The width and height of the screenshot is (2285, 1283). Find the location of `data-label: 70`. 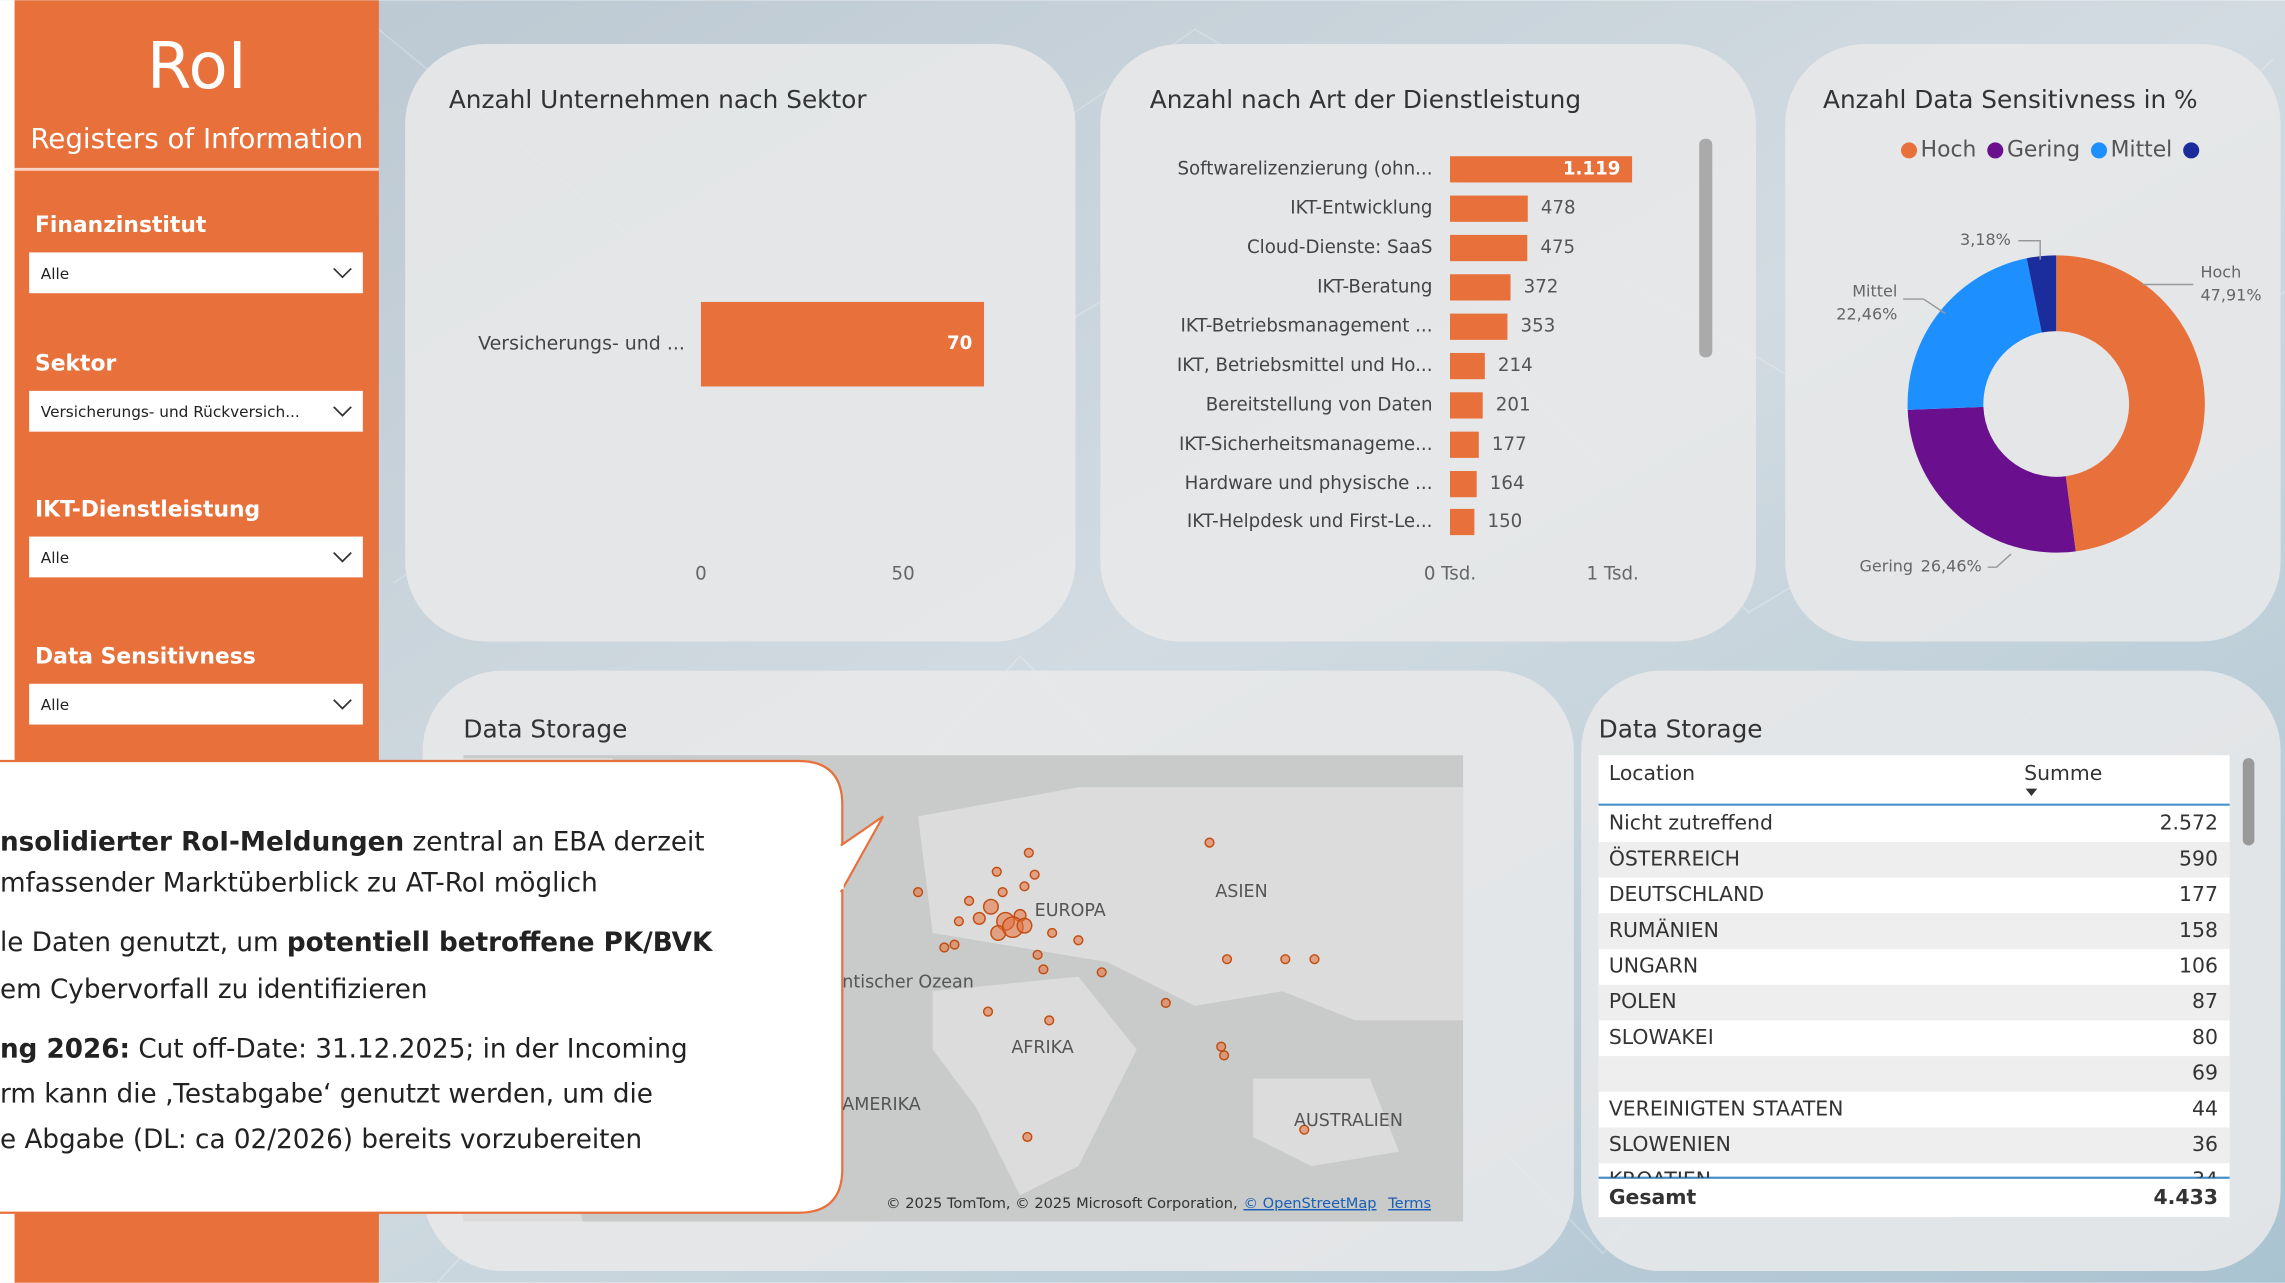

data-label: 70 is located at coordinates (959, 343).